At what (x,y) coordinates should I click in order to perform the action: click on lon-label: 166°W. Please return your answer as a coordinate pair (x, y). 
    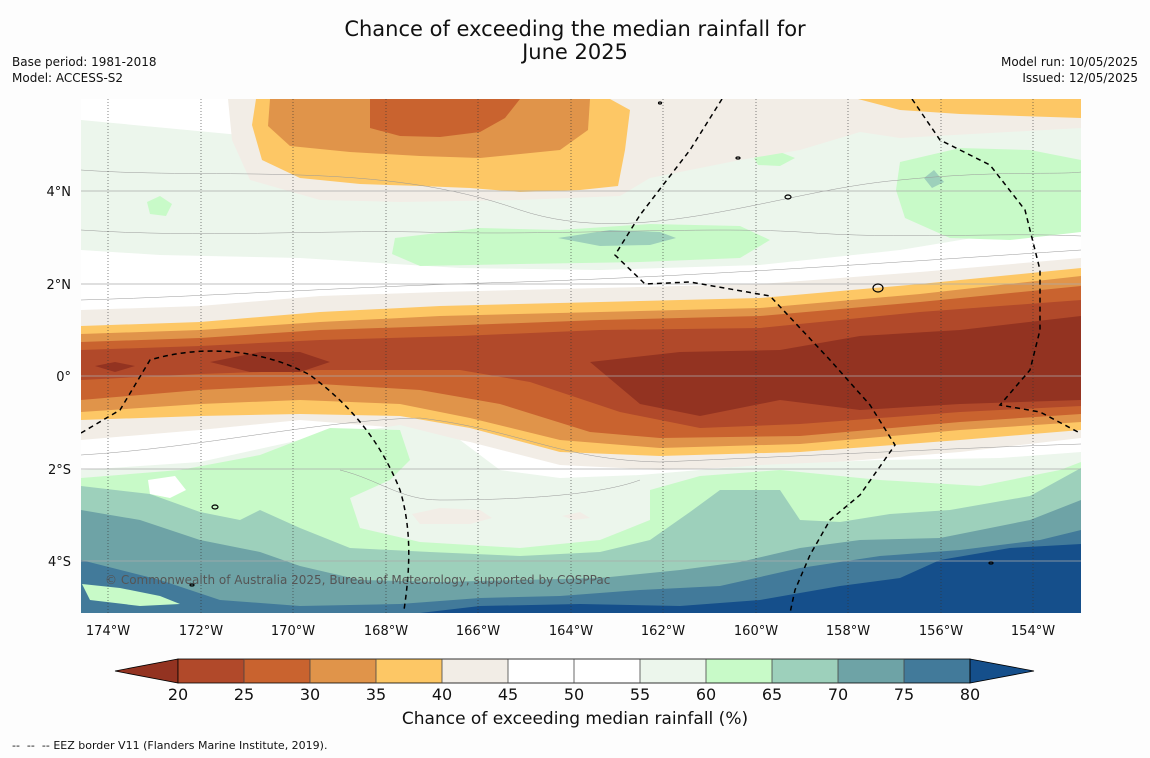
    Looking at the image, I should click on (478, 631).